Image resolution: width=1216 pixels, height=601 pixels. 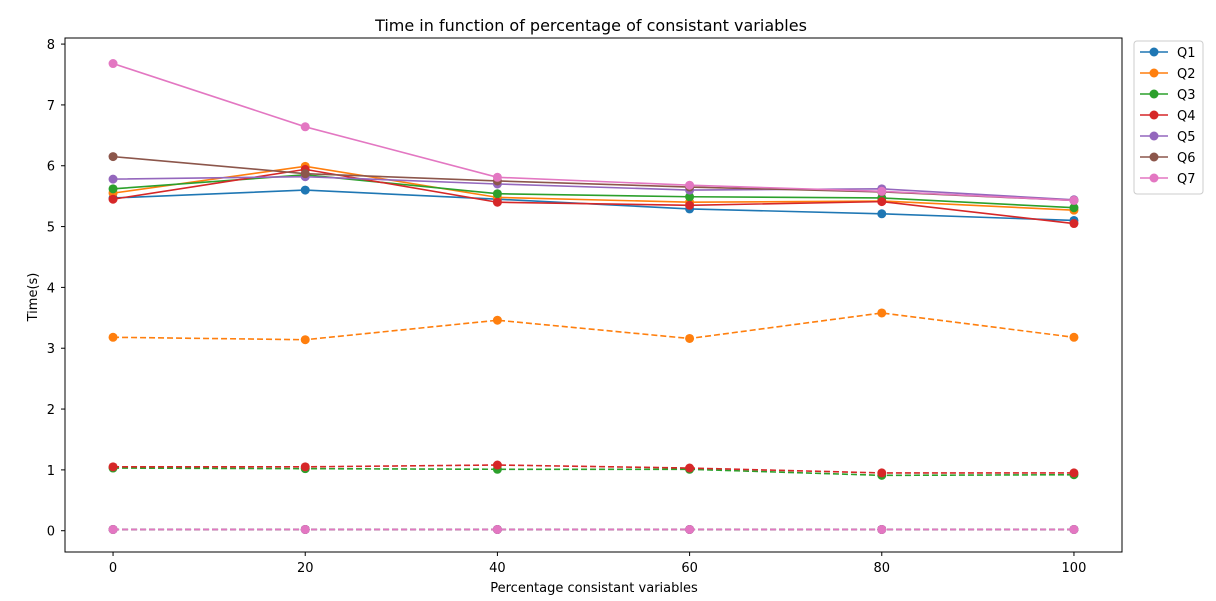 I want to click on y-axis-title: Time(s), so click(x=33, y=298).